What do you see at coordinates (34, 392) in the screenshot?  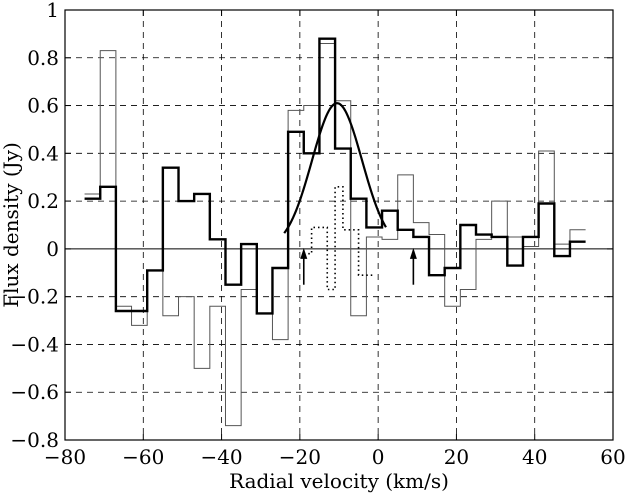 I see `y-tick-label: −0.6` at bounding box center [34, 392].